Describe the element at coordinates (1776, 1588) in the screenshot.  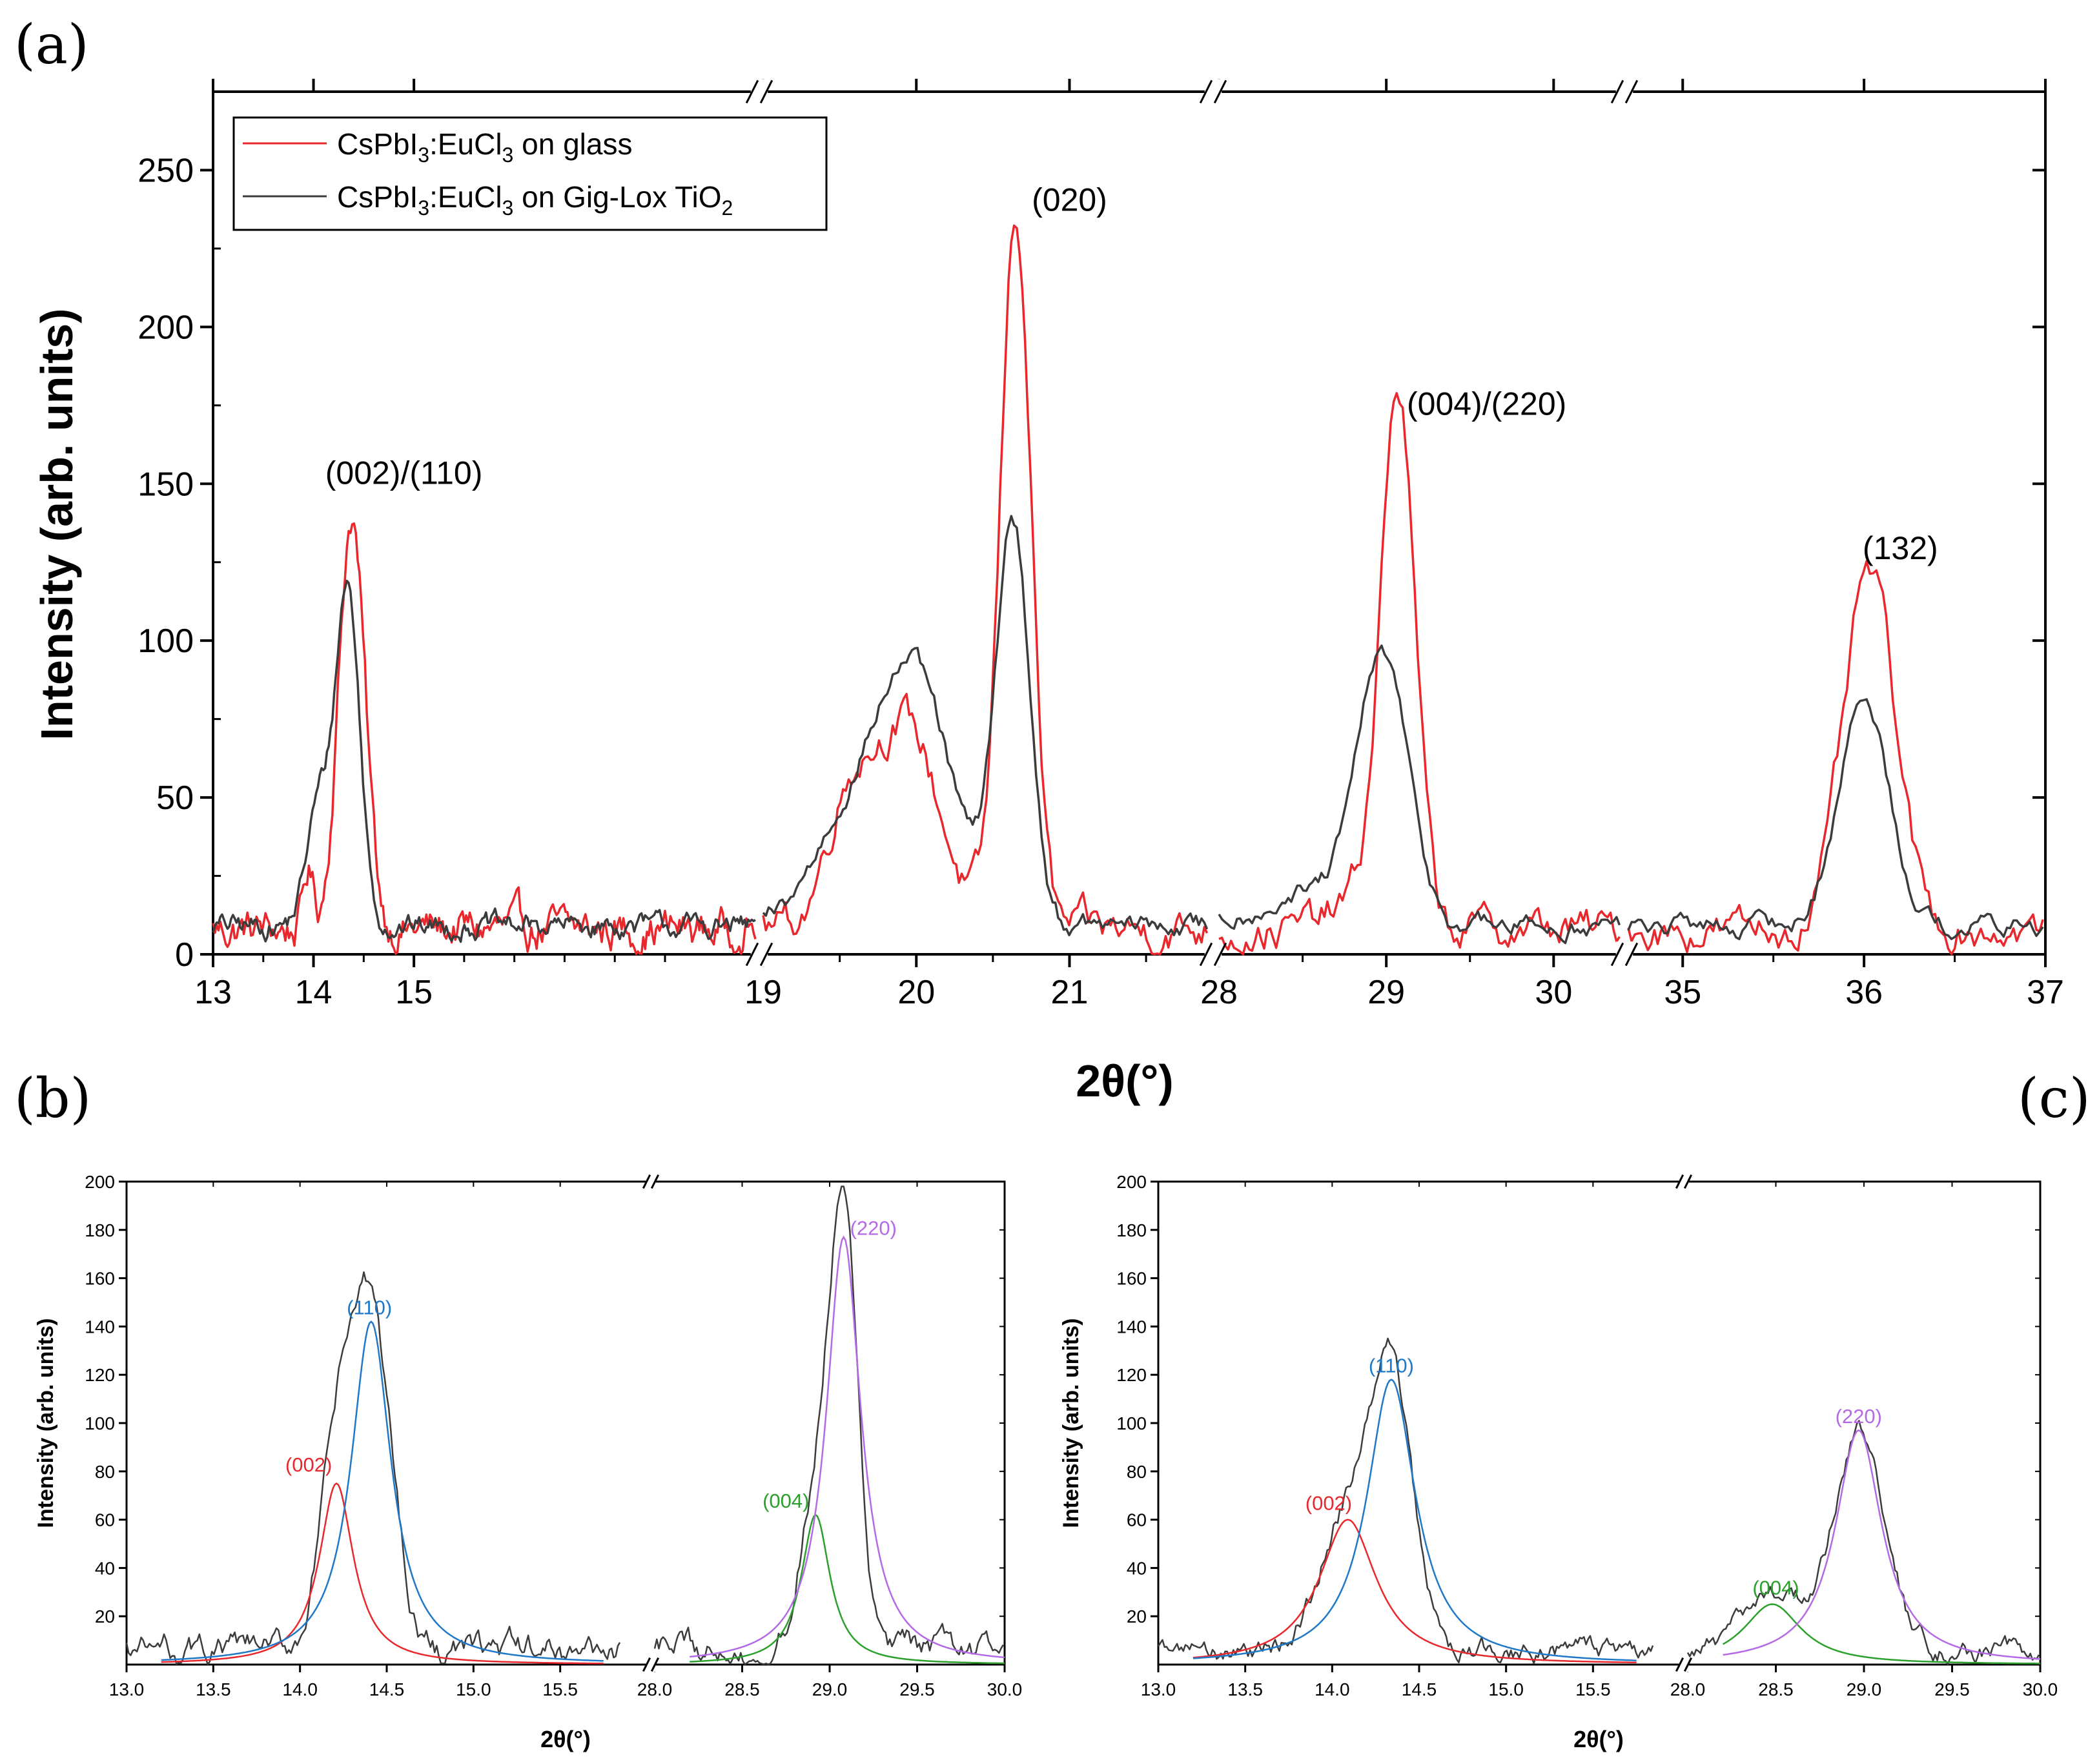
I see `c-peak-label: (004)` at that location.